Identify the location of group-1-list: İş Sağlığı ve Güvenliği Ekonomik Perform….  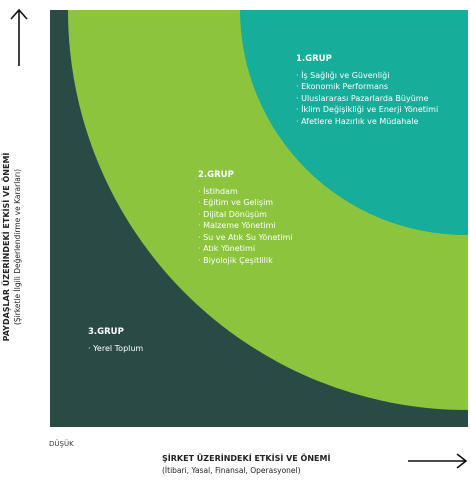
(367, 99).